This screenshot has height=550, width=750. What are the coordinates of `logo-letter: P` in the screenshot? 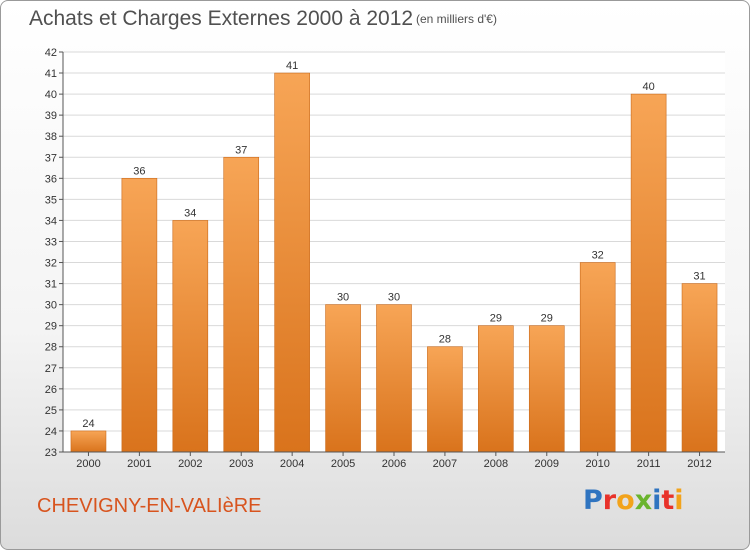 It's located at (593, 500).